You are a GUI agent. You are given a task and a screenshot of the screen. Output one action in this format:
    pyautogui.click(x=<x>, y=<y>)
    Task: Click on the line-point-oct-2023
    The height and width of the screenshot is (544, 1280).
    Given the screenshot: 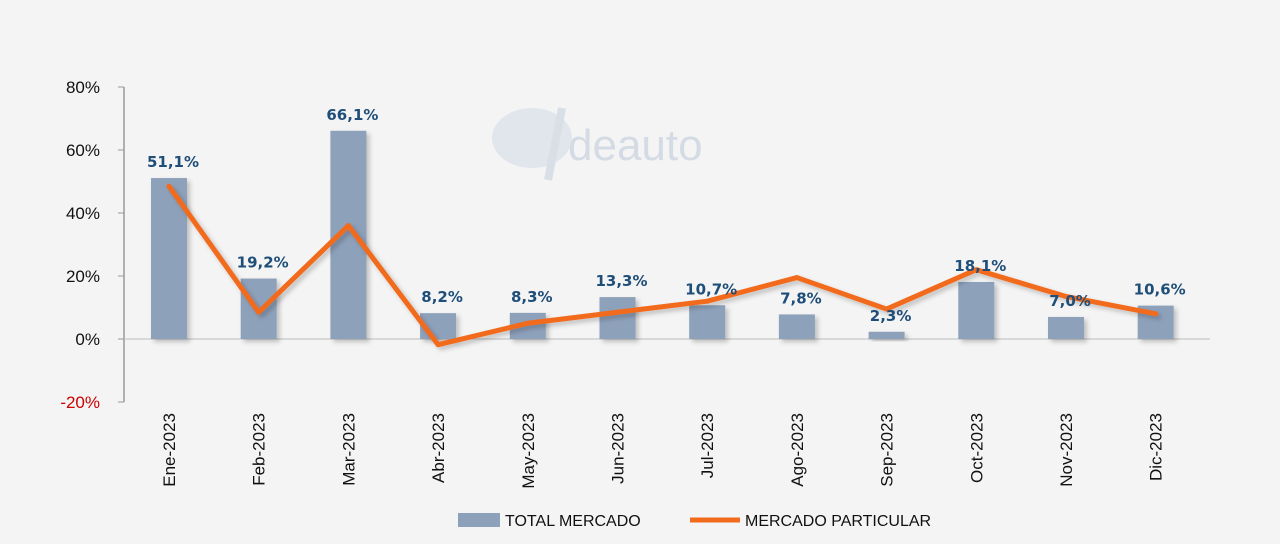 What is the action you would take?
    pyautogui.click(x=976, y=270)
    